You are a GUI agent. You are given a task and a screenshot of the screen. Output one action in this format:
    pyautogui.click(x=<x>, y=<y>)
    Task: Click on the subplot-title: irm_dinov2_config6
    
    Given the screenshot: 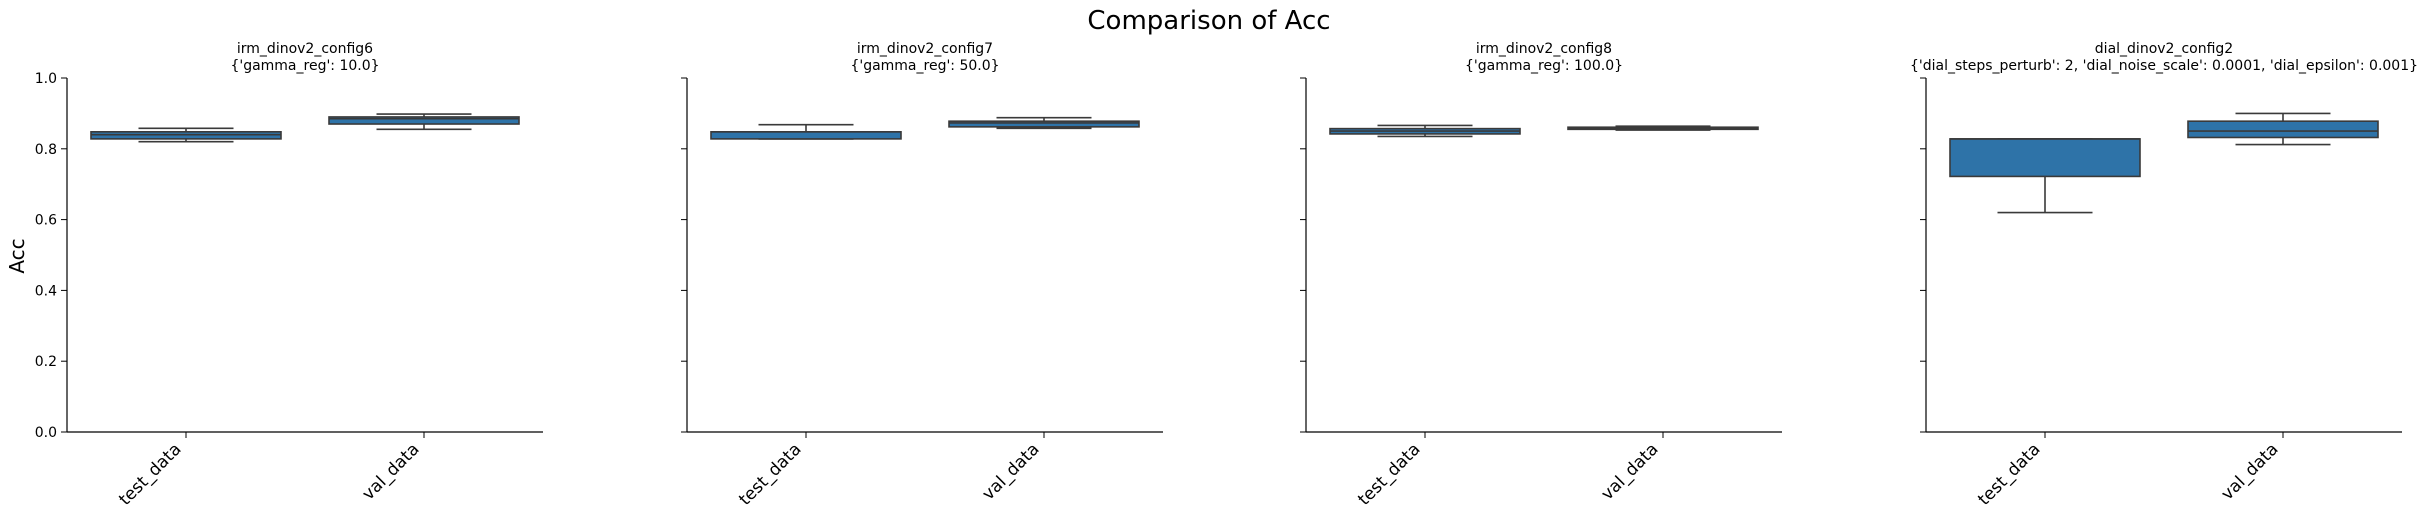 What is the action you would take?
    pyautogui.click(x=305, y=49)
    